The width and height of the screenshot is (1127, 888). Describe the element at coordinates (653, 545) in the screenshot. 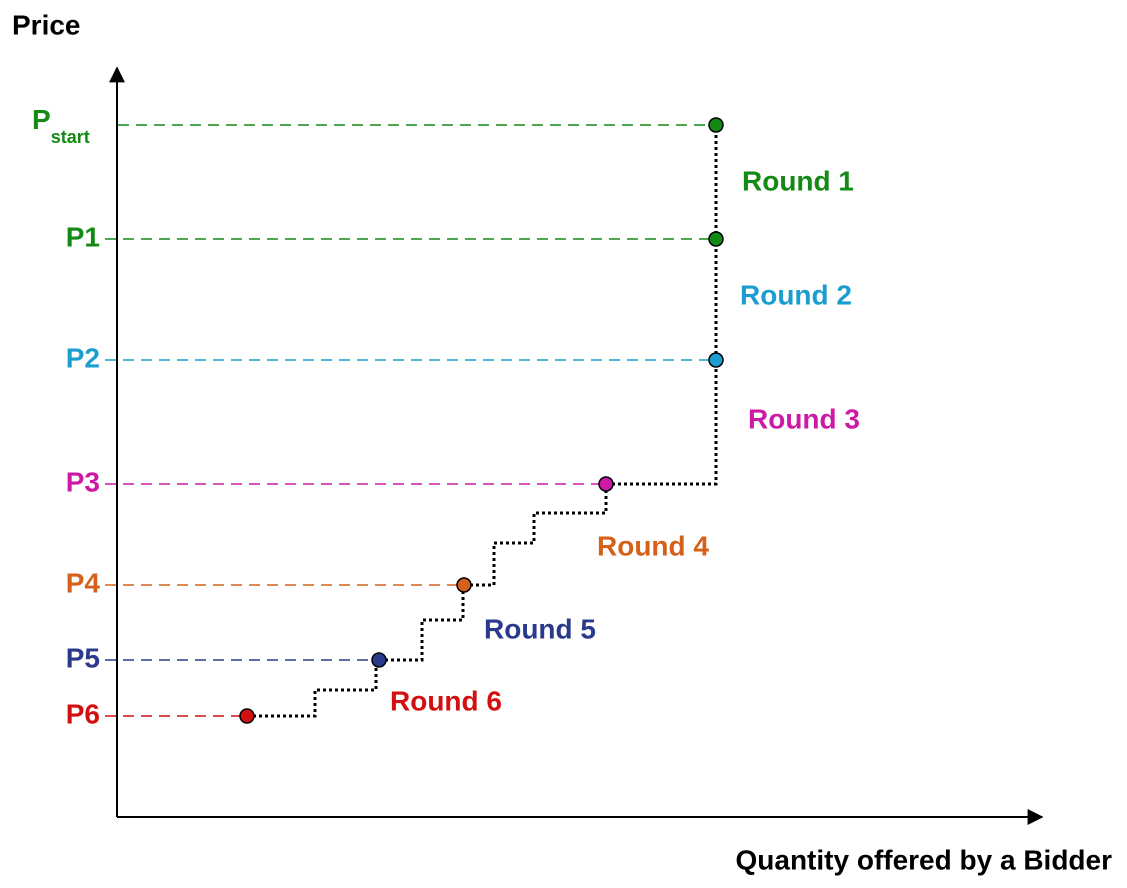

I see `round-label: Round 4` at that location.